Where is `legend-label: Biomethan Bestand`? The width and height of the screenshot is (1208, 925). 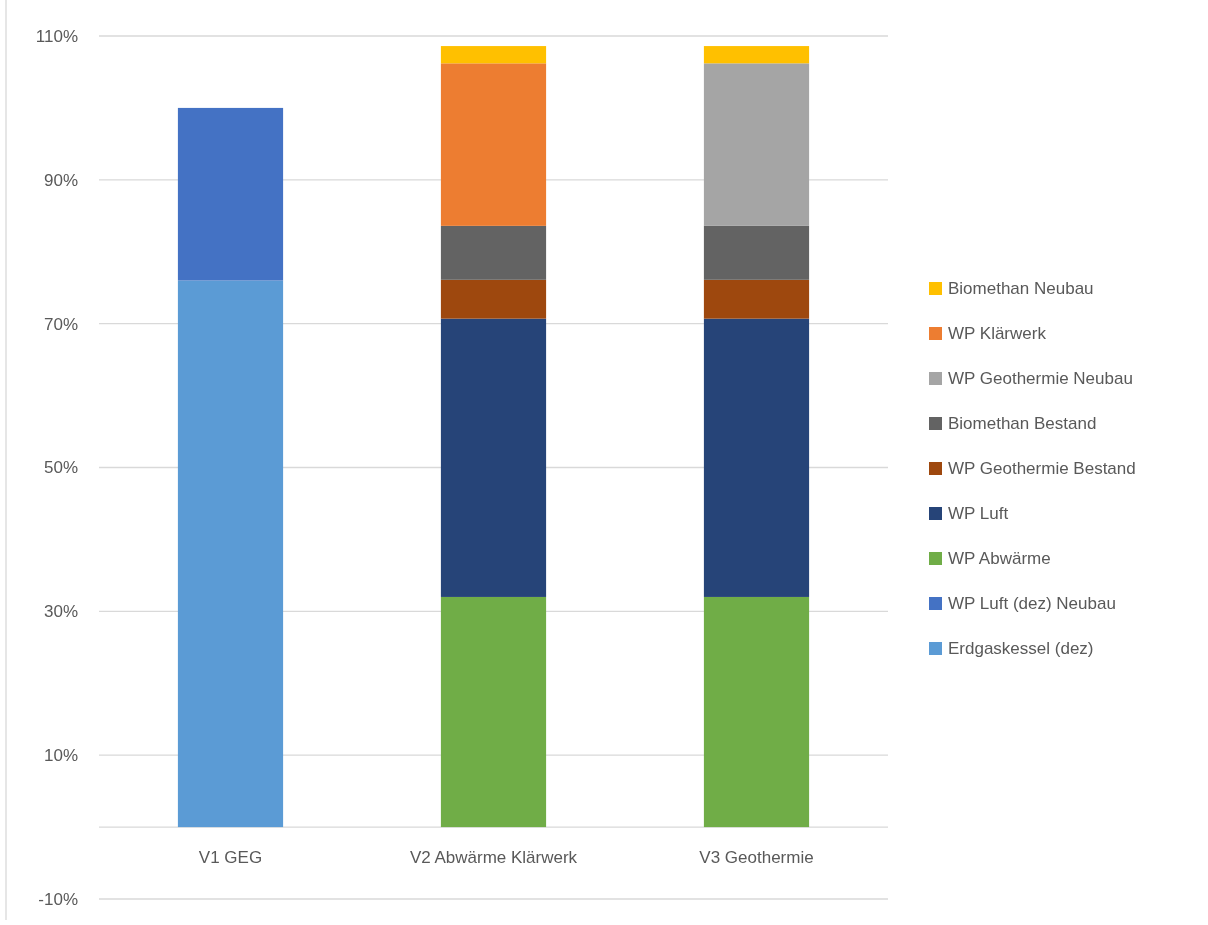
legend-label: Biomethan Bestand is located at coordinates (1022, 423).